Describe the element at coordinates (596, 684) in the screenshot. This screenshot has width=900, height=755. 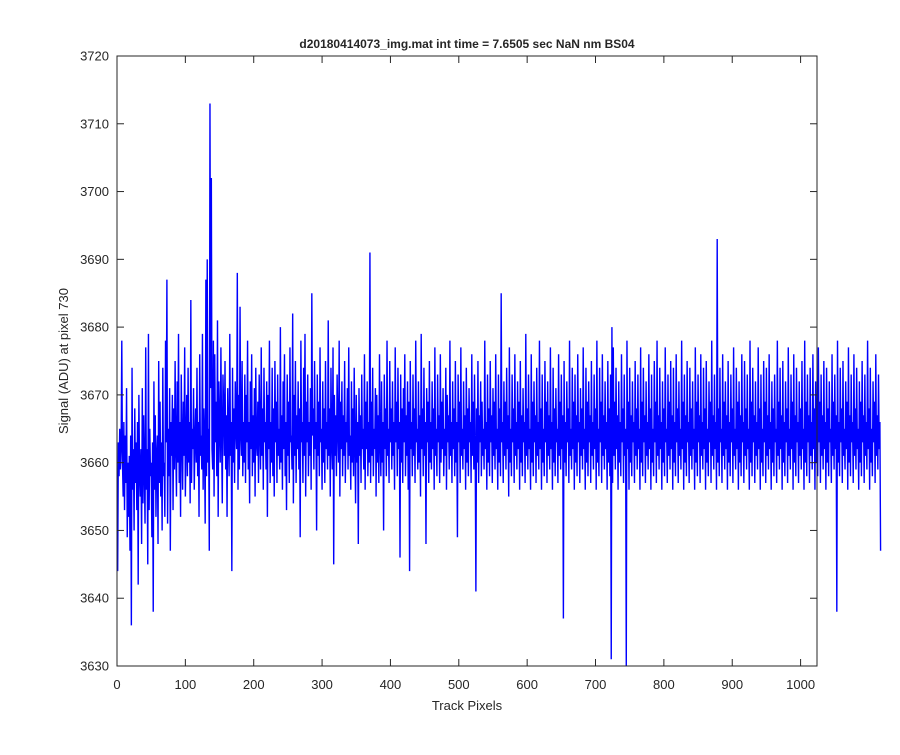
I see `x-tick-label: 700` at that location.